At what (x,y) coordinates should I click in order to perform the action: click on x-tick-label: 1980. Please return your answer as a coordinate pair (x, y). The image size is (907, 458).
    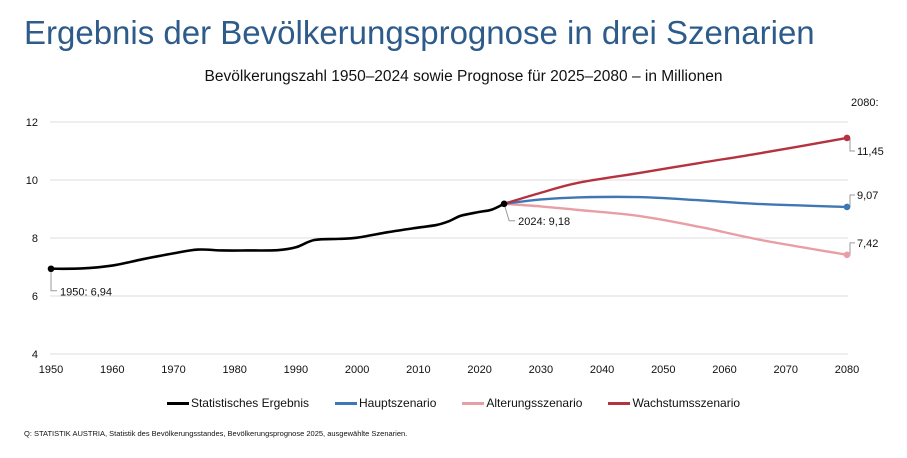
    Looking at the image, I should click on (234, 370).